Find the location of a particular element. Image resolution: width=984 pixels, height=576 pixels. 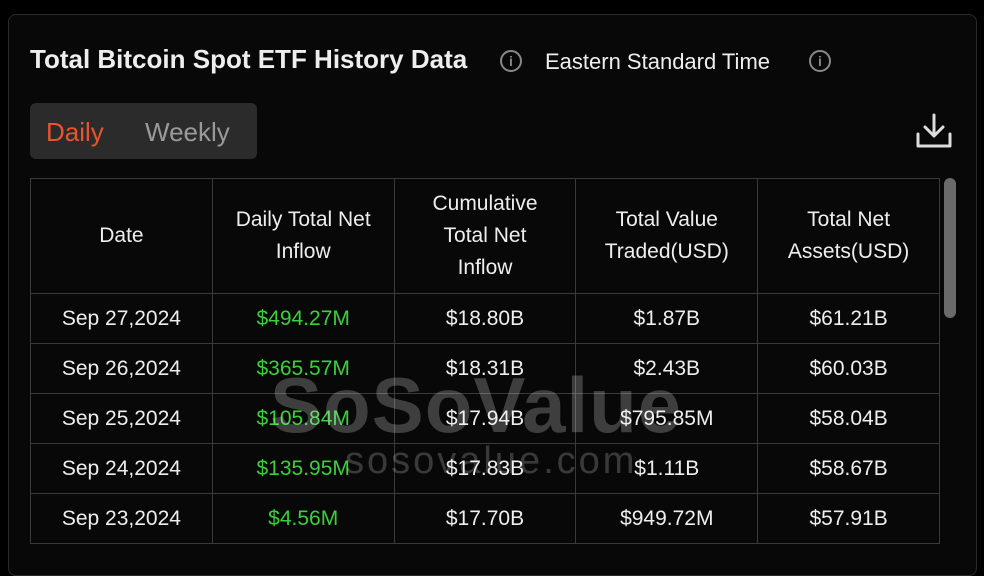

value-cell: $17.83B is located at coordinates (485, 468).